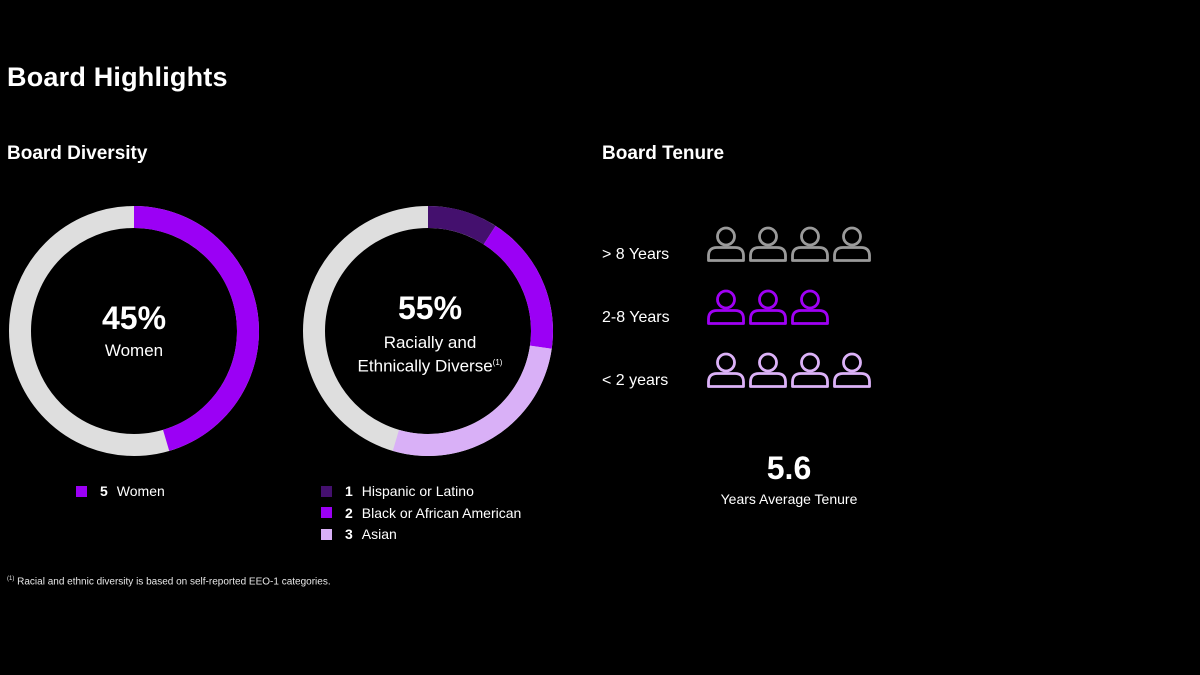  Describe the element at coordinates (349, 534) in the screenshot. I see `legend-count: 3` at that location.